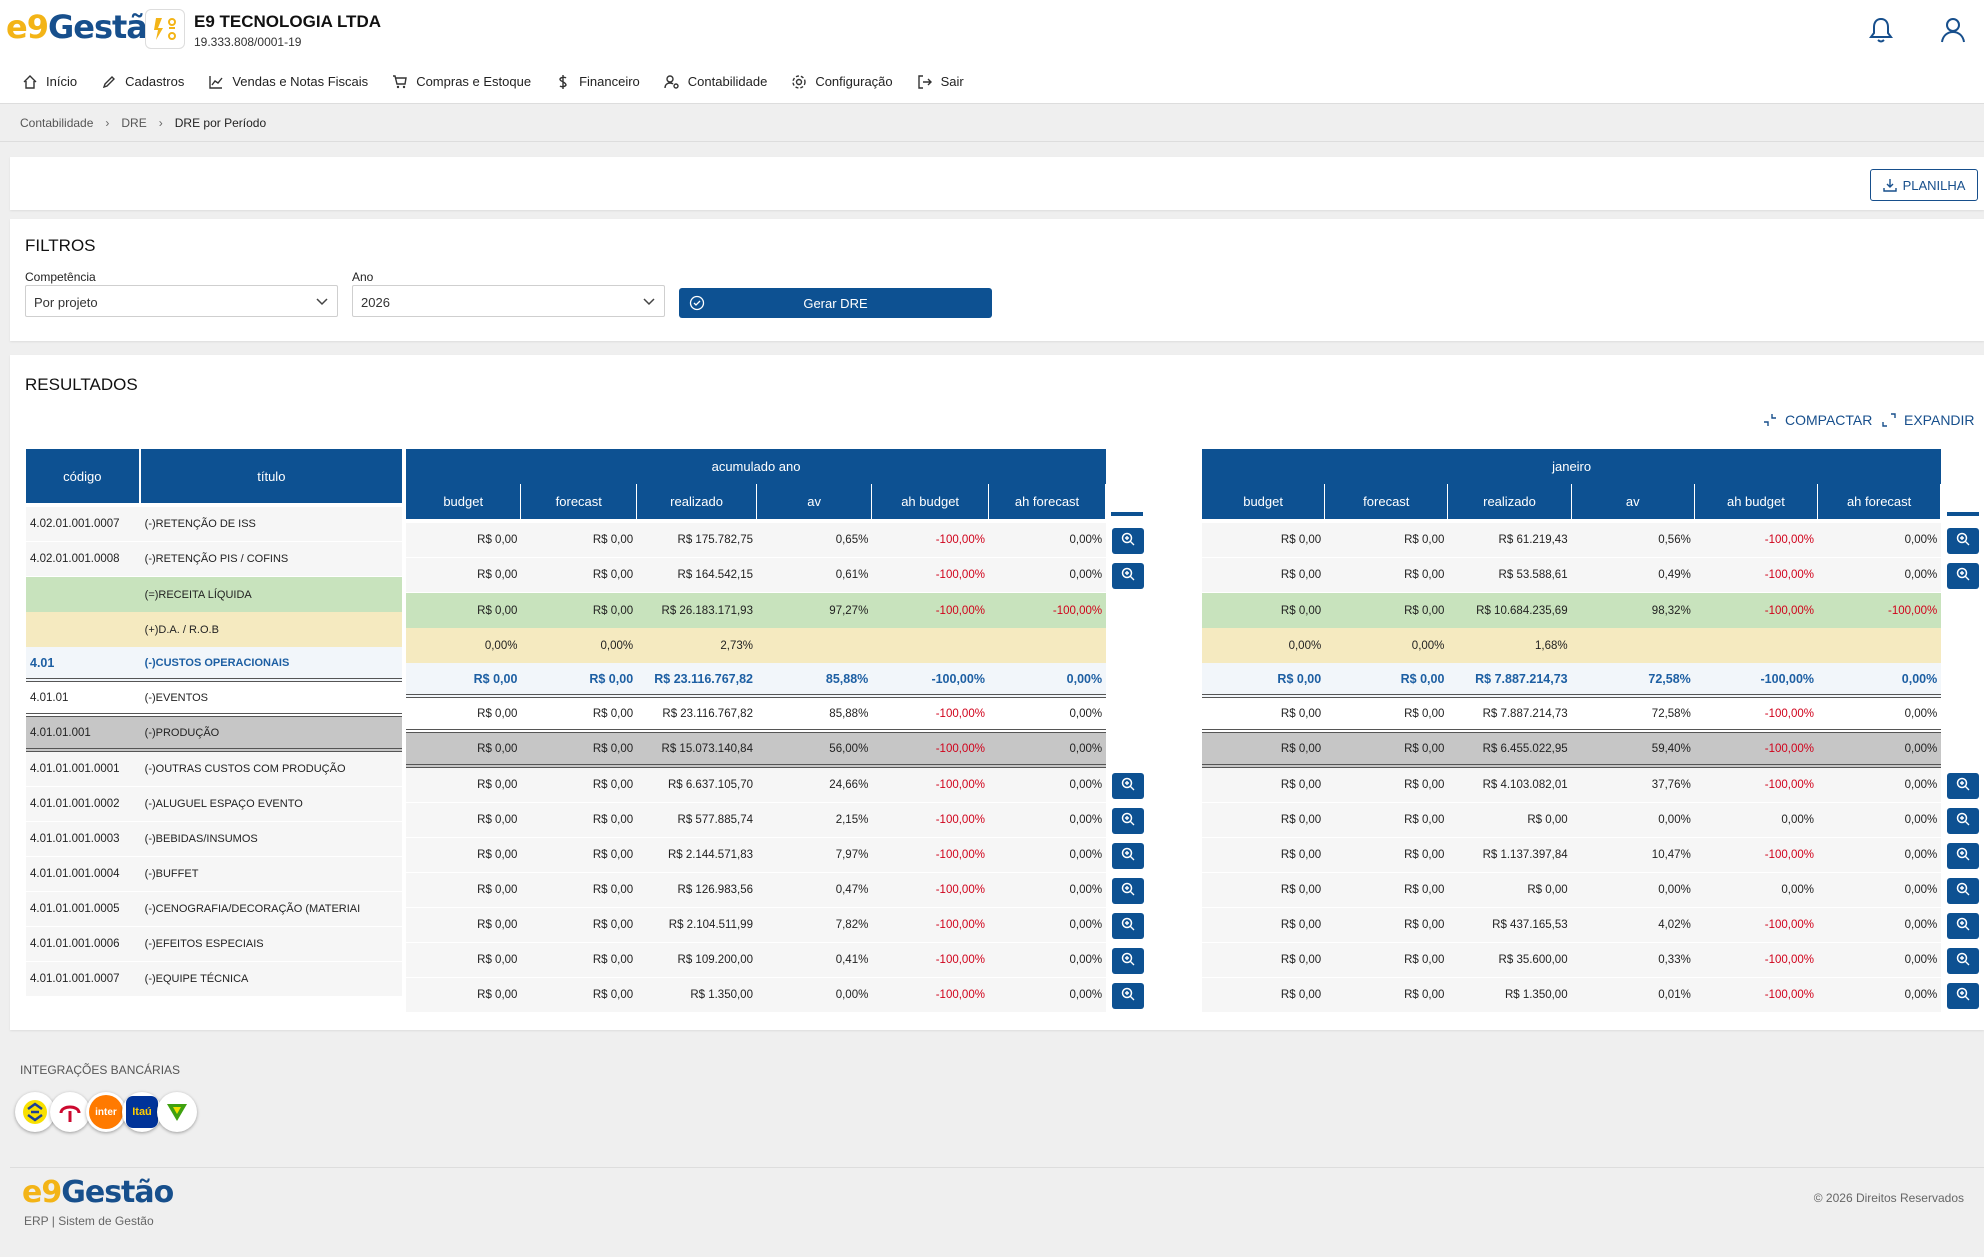 Image resolution: width=1984 pixels, height=1257 pixels. I want to click on gerar-dre-button: Gerar DRE, so click(835, 303).